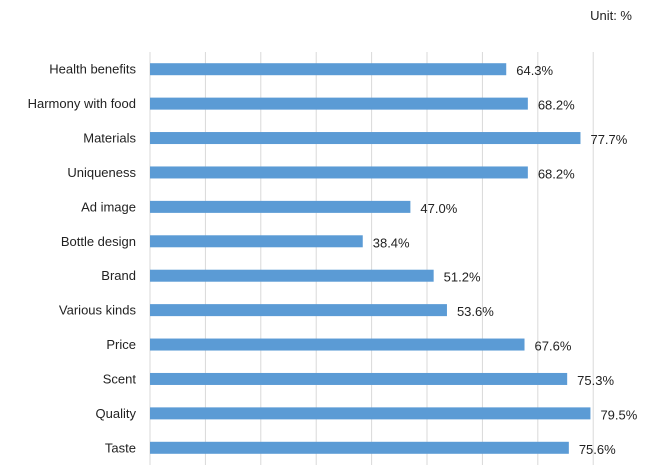 The width and height of the screenshot is (657, 468). I want to click on value-label: 77.7%, so click(608, 139).